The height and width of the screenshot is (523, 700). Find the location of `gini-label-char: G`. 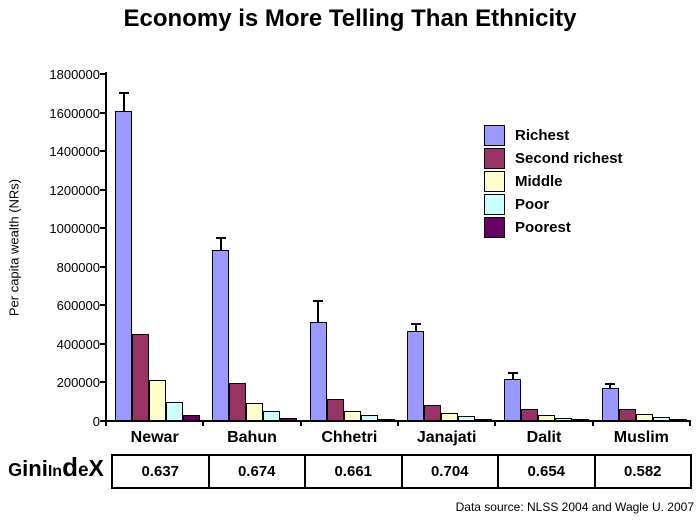

gini-label-char: G is located at coordinates (15, 470).